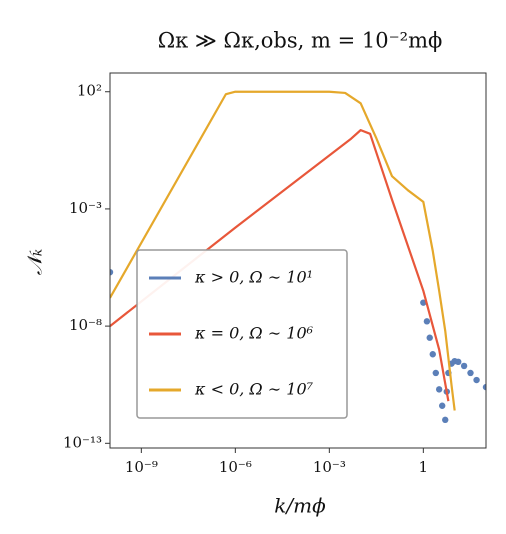 Image resolution: width=506 pixels, height=534 pixels. I want to click on x-tick-label: 1, so click(424, 467).